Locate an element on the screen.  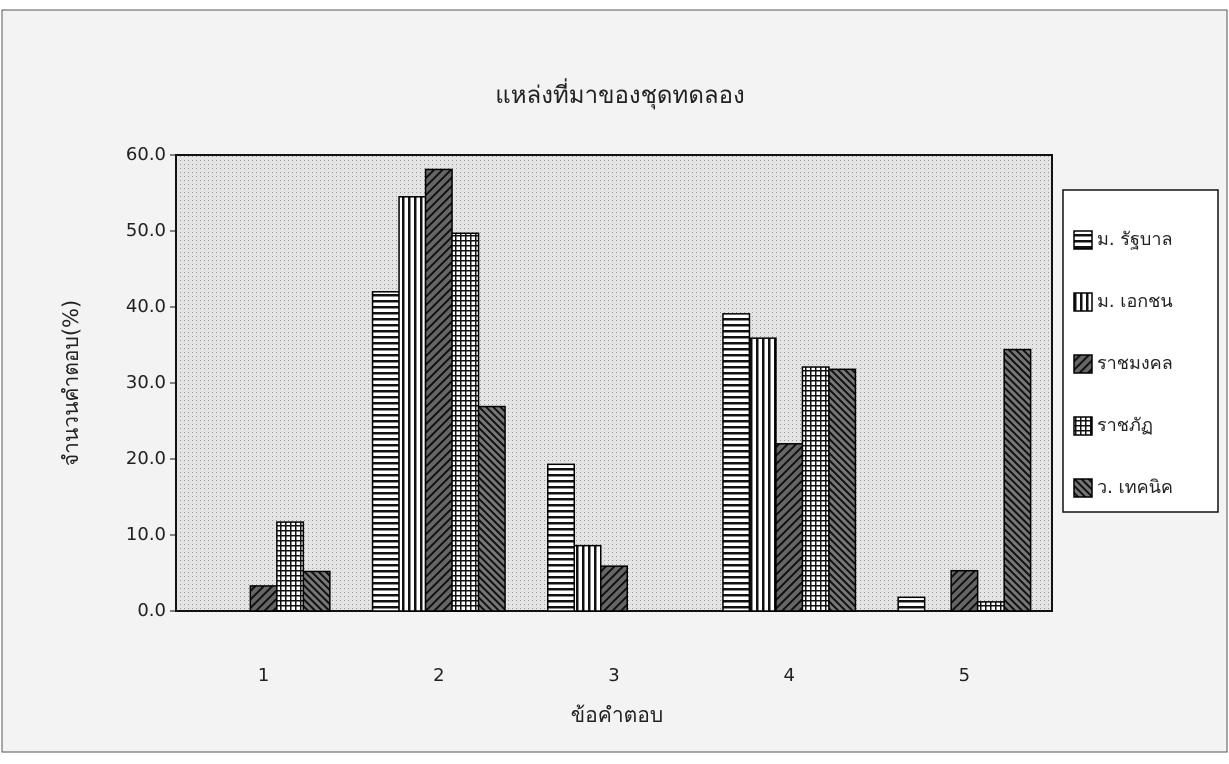
x-tick-label: 1 is located at coordinates (263, 675).